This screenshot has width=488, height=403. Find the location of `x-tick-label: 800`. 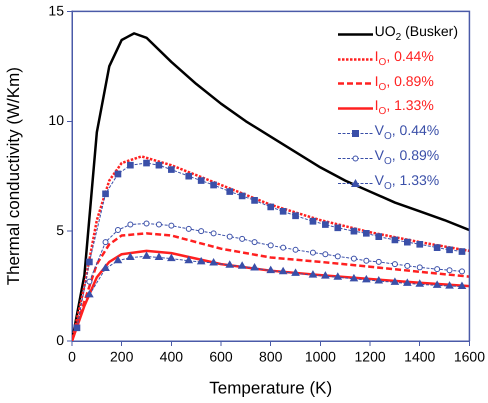

x-tick-label: 800 is located at coordinates (271, 356).